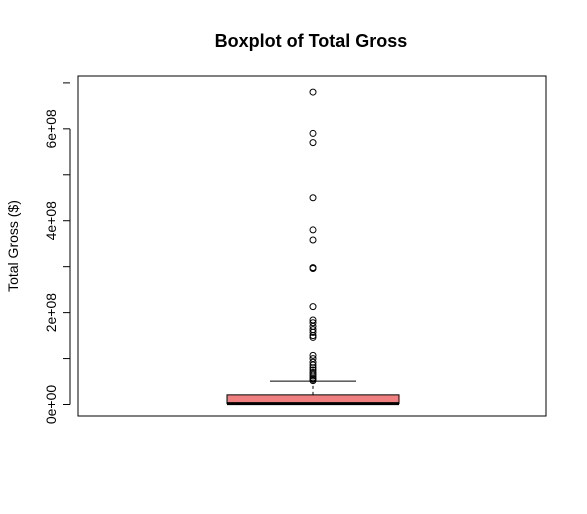 The width and height of the screenshot is (587, 514). Describe the element at coordinates (51, 129) in the screenshot. I see `y-tick-label: 6e+08` at that location.